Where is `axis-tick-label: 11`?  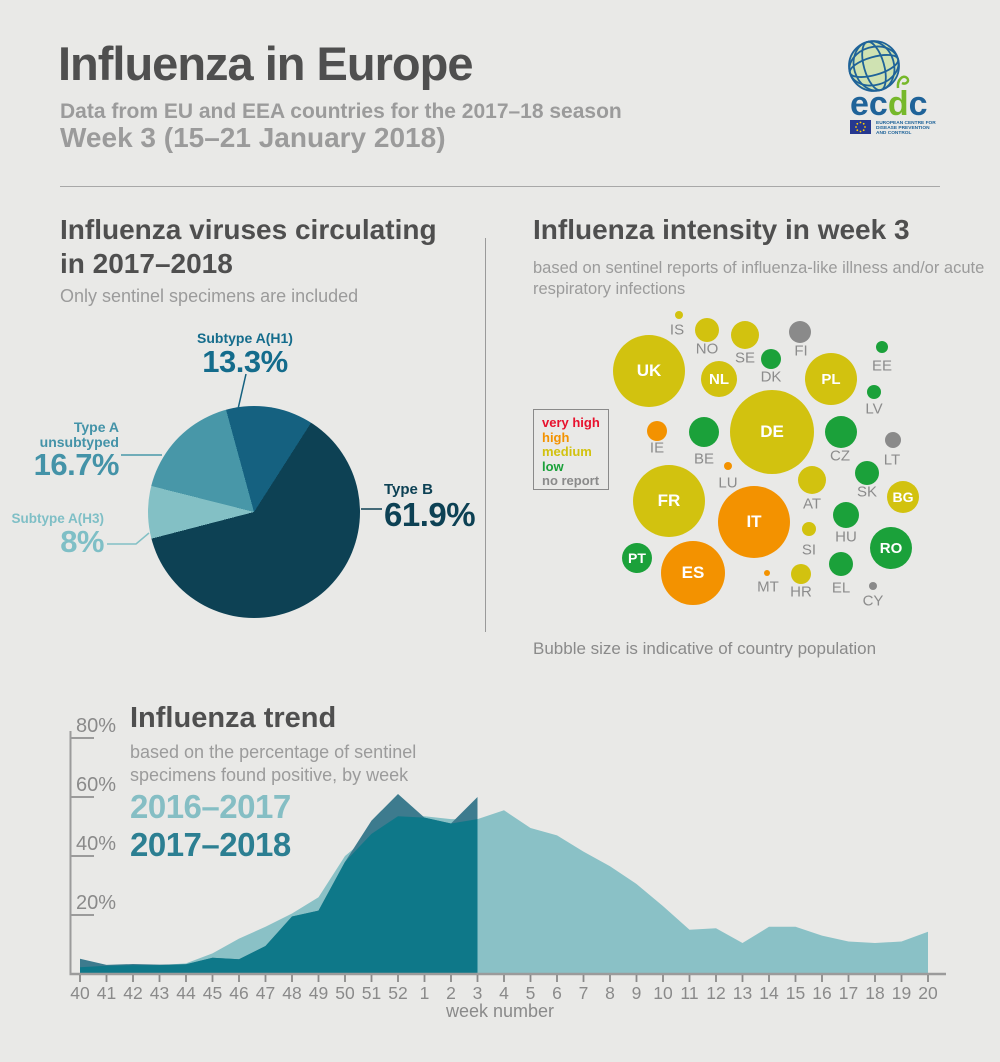 axis-tick-label: 11 is located at coordinates (689, 993).